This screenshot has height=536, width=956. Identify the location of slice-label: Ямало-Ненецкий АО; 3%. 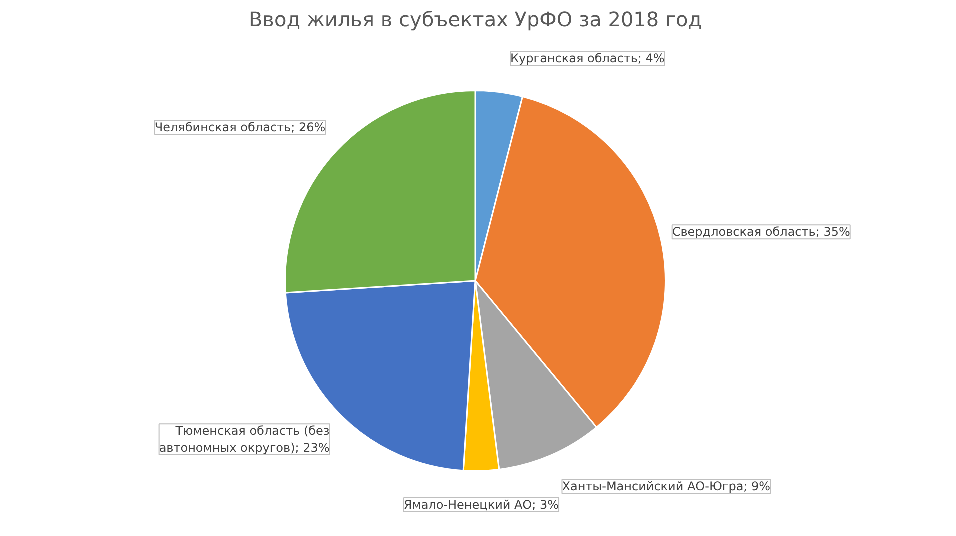
(482, 505).